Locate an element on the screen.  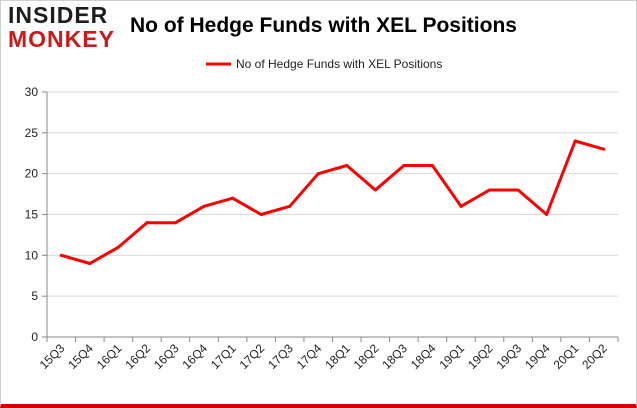
y-tick-labels: 0 5 10 15 20 25 30 is located at coordinates (32, 214).